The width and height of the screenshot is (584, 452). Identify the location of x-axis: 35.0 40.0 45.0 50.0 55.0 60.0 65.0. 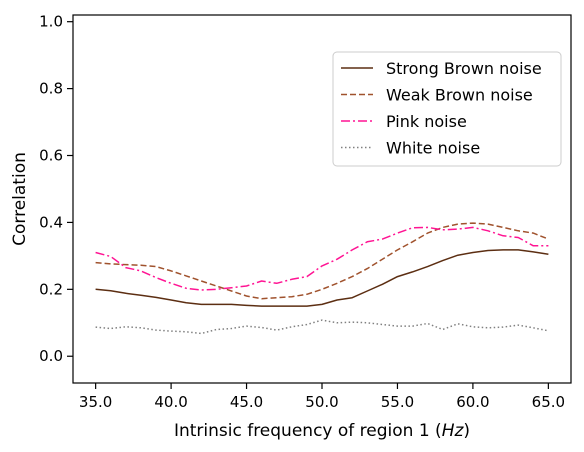
(322, 397).